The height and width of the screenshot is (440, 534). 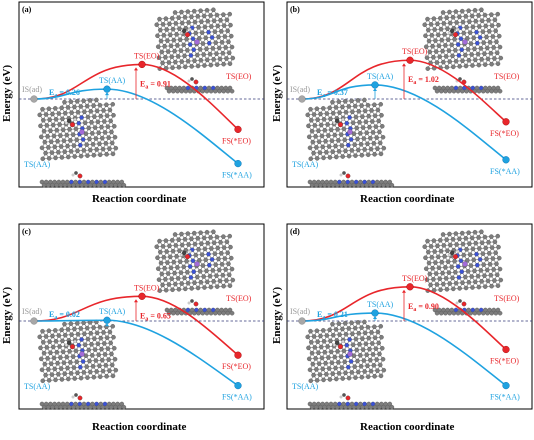 What do you see at coordinates (351, 401) in the screenshot?
I see `panel-3-ts-aa-side-structure` at bounding box center [351, 401].